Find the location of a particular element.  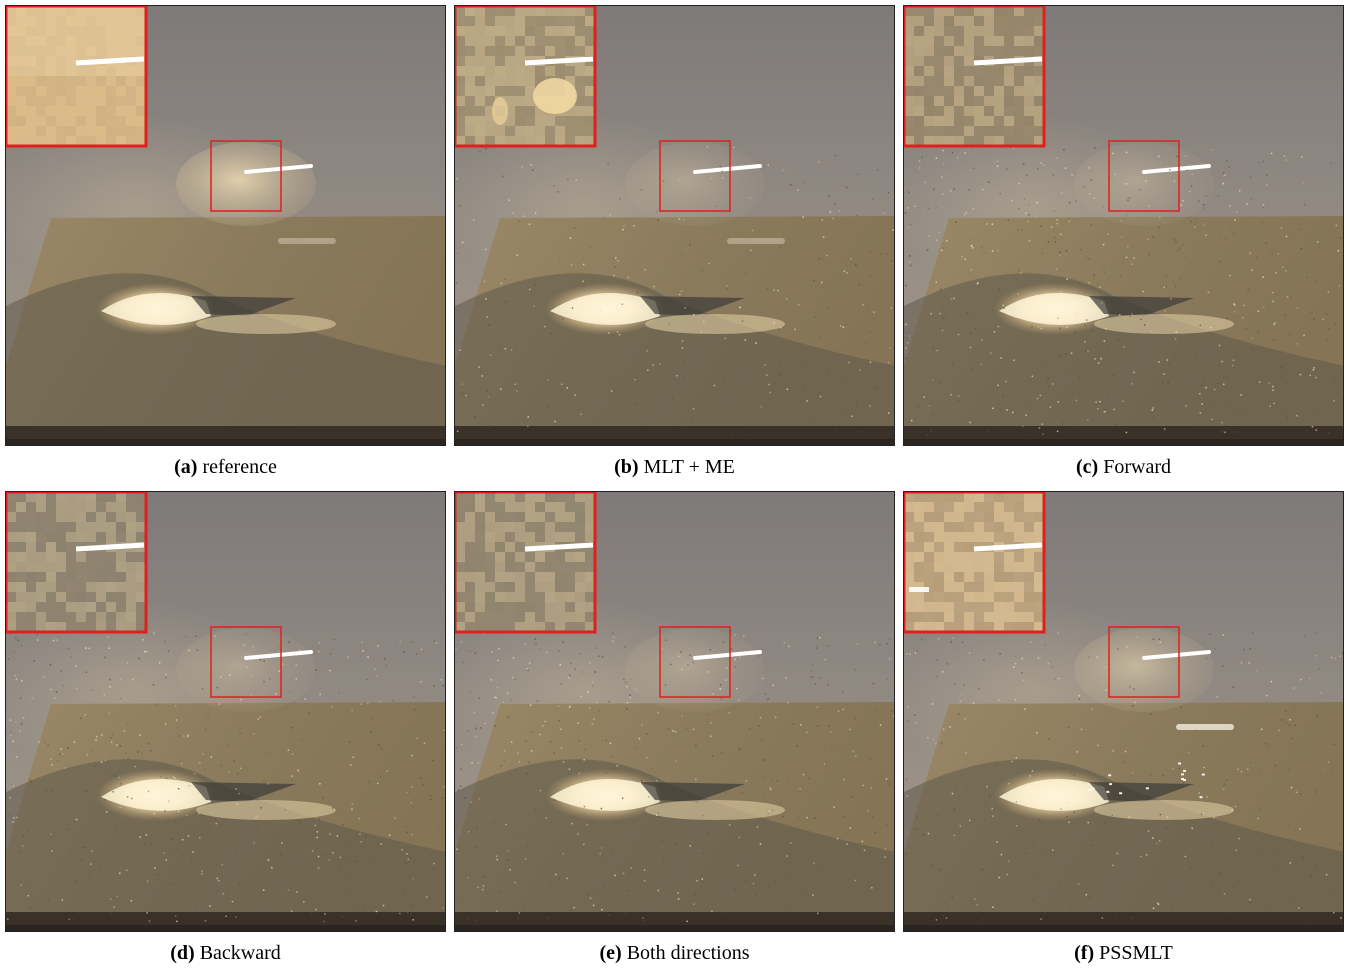

caption-f-label: PSSMLT is located at coordinates (1136, 953).